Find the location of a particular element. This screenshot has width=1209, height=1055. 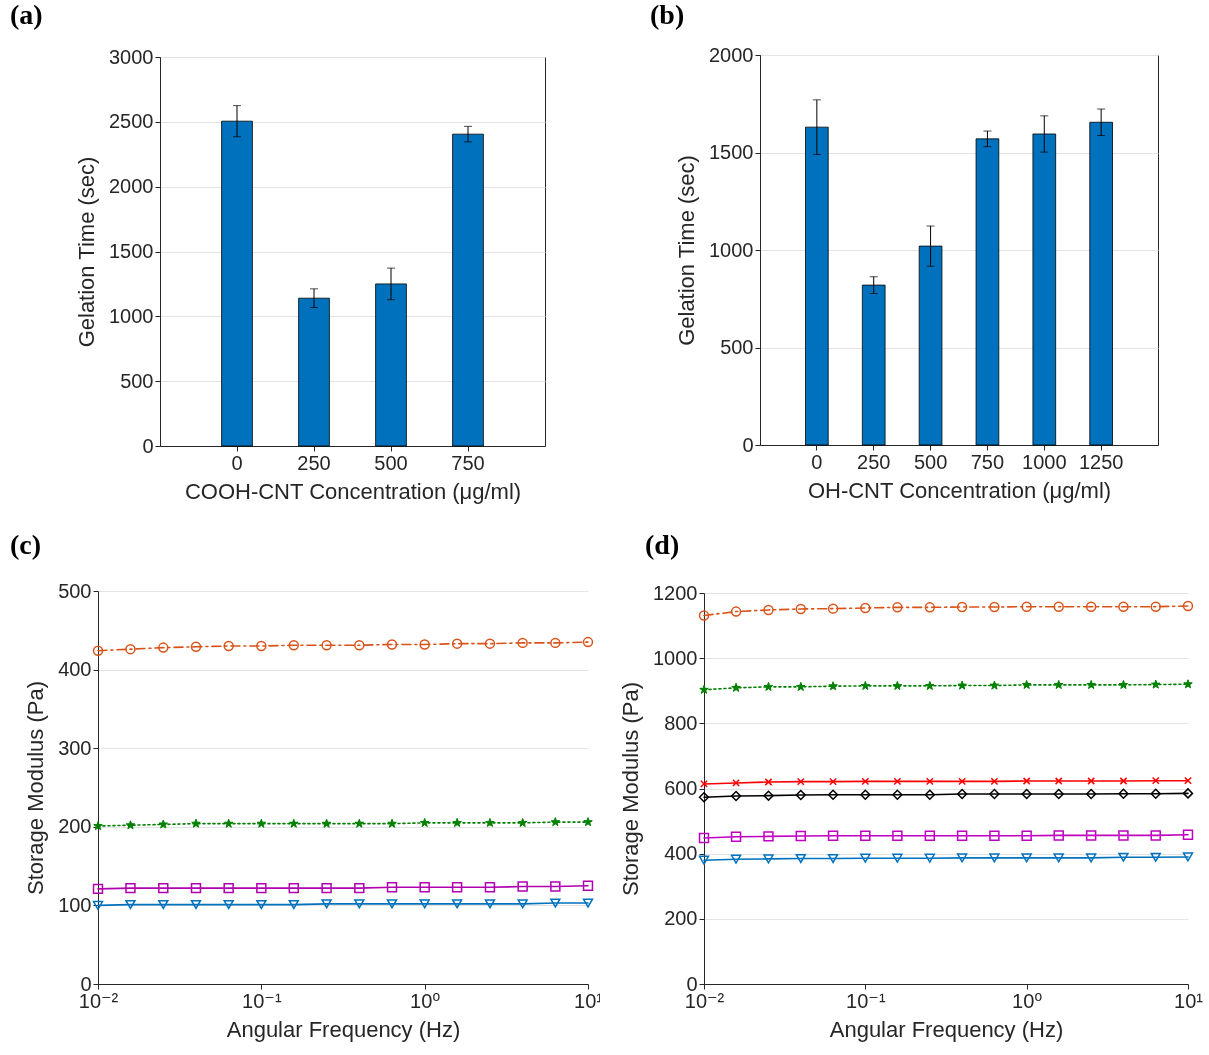

x-axis-title: OH-CNT Concentration (μg/ml) is located at coordinates (959, 490).